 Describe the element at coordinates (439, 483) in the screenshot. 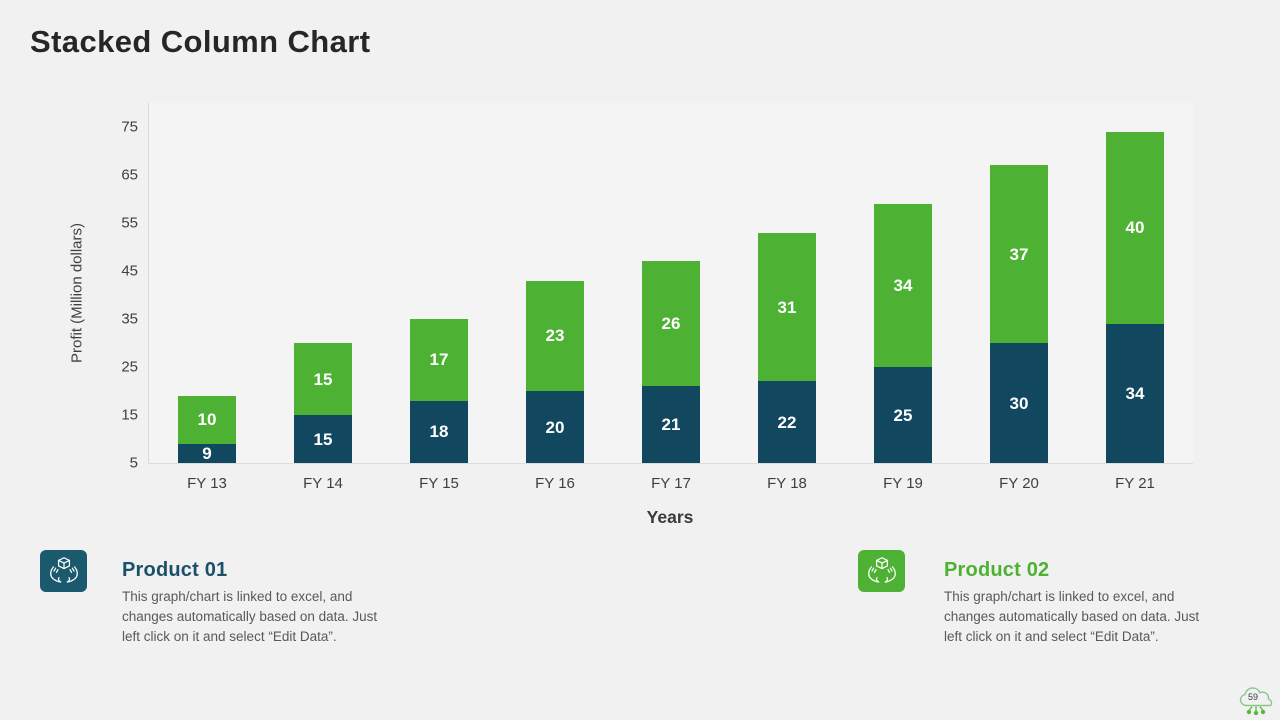

I see `x-tick-label: FY 15` at that location.